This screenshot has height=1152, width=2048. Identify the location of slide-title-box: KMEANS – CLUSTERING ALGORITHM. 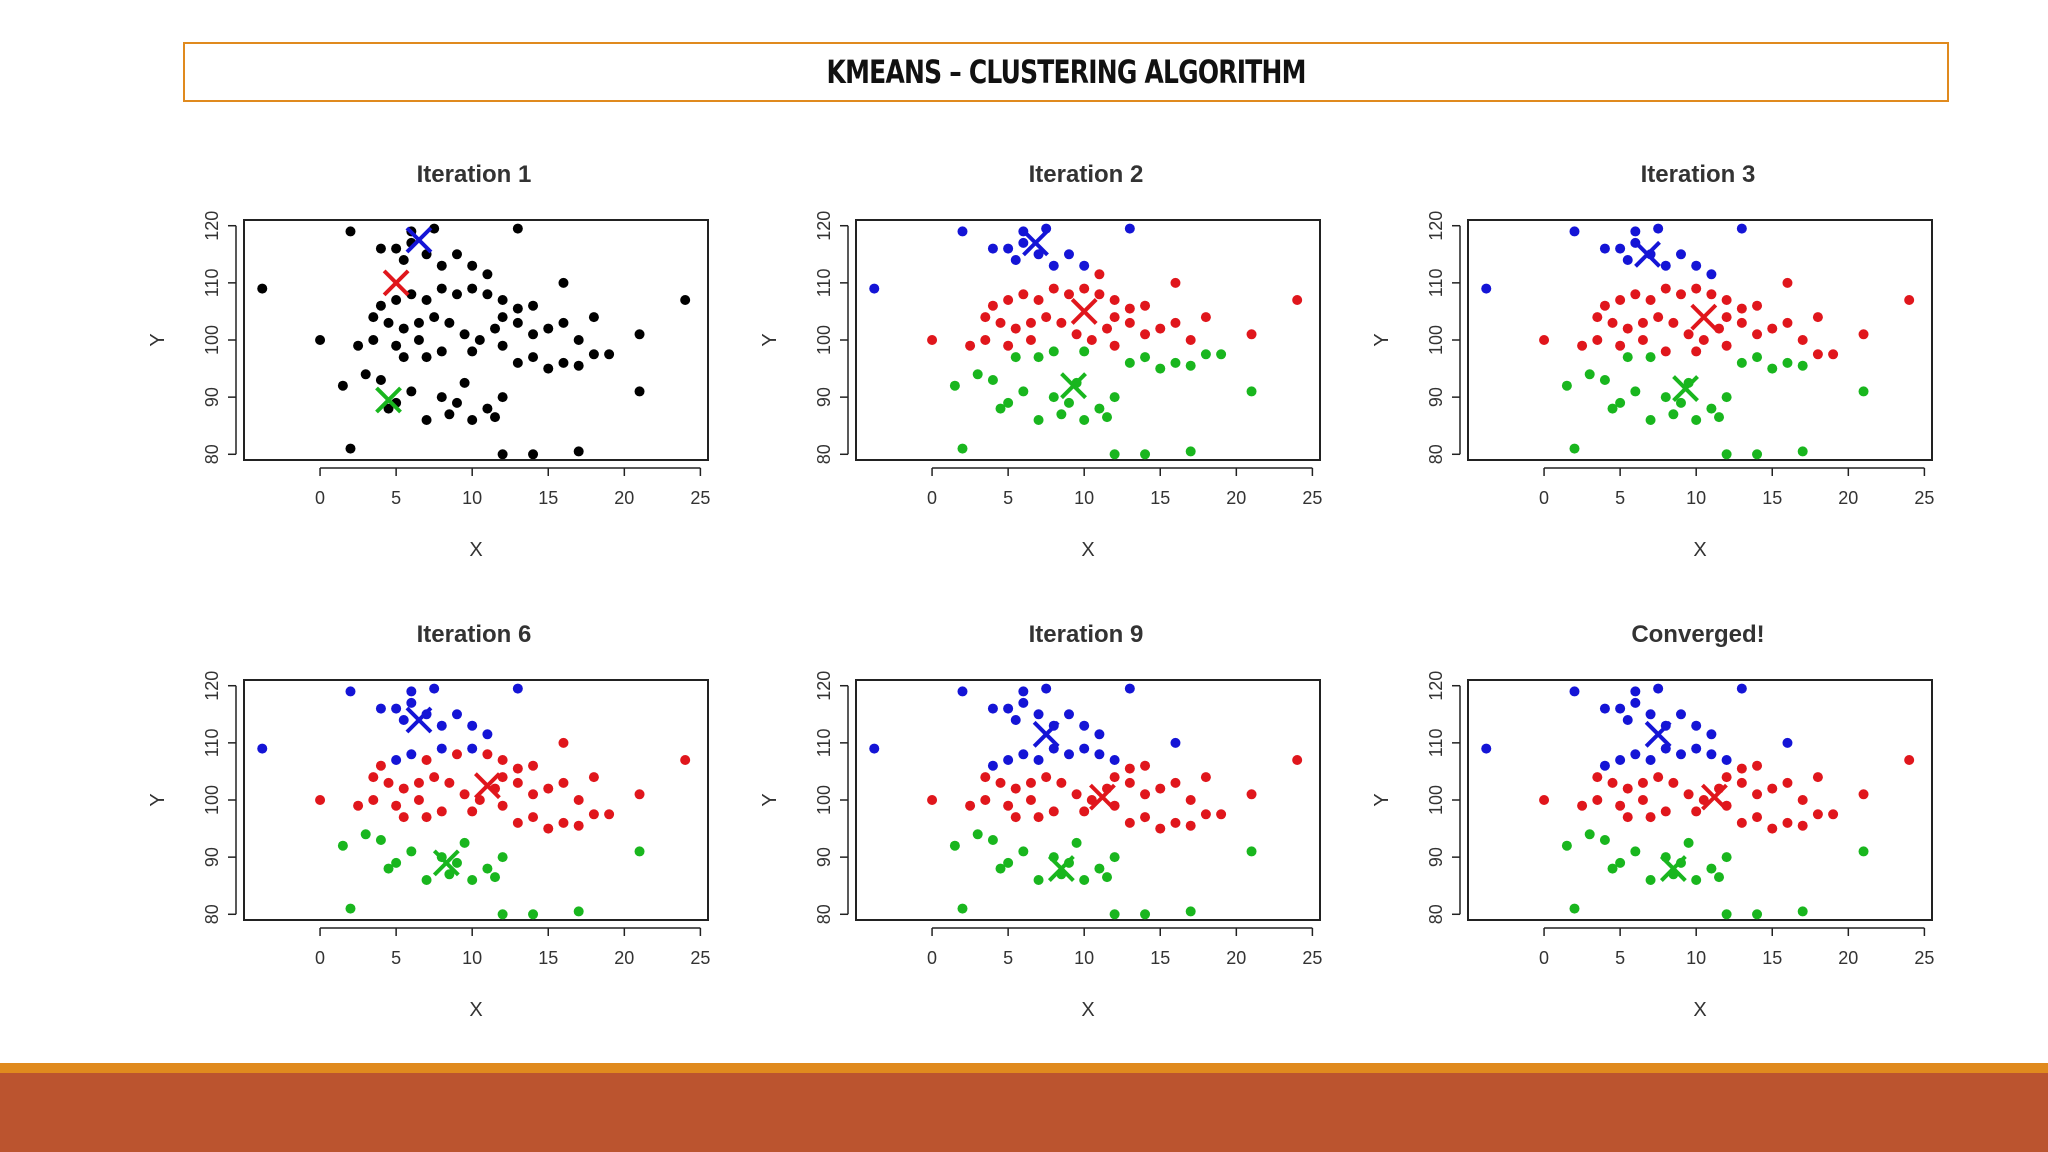
(1066, 72).